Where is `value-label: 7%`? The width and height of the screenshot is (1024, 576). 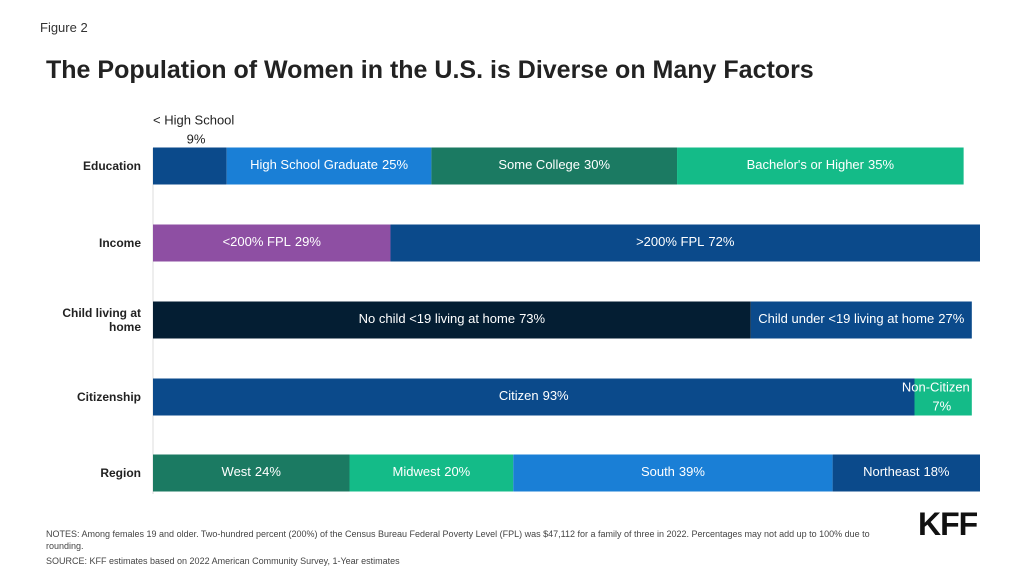 value-label: 7% is located at coordinates (941, 405).